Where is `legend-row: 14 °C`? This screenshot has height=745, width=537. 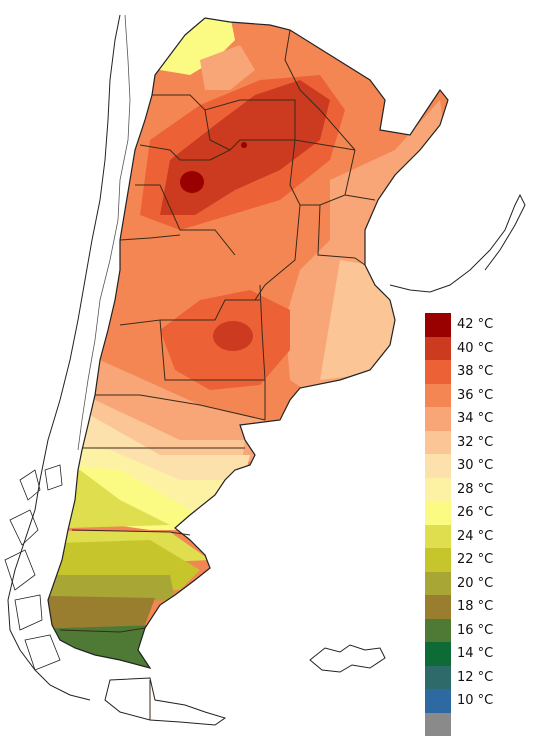 legend-row: 14 °C is located at coordinates (465, 654).